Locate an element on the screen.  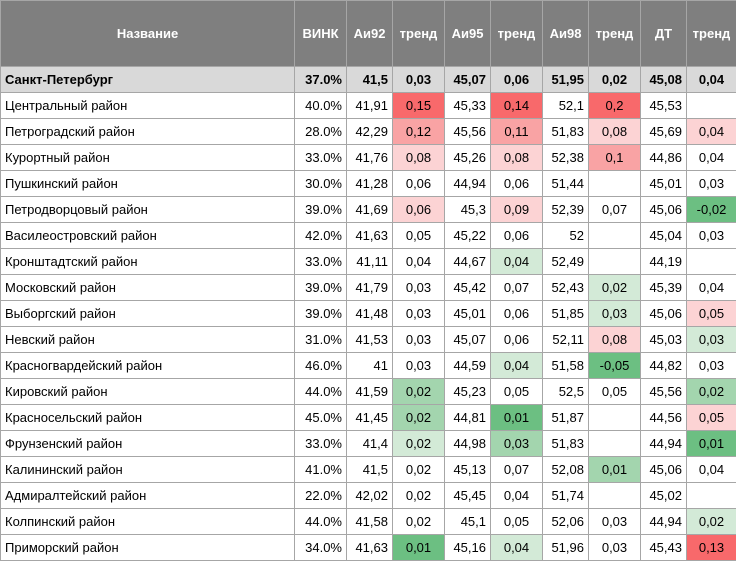
ai98-price-cell: 52,1 is located at coordinates (565, 105).